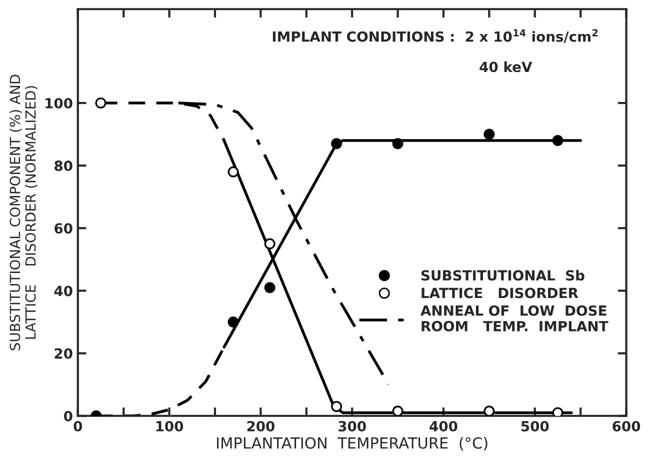  Describe the element at coordinates (535, 426) in the screenshot. I see `x-tick-label: 500` at that location.